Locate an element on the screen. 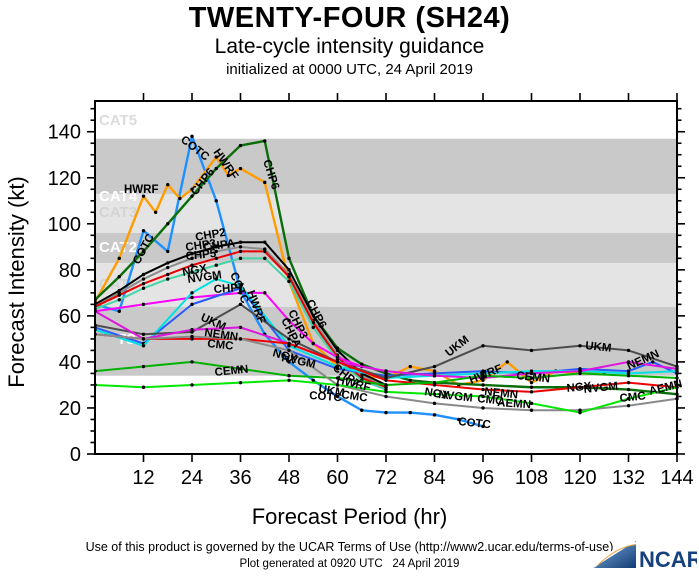 Image resolution: width=699 pixels, height=577 pixels. series-CHP7 is located at coordinates (240, 332).